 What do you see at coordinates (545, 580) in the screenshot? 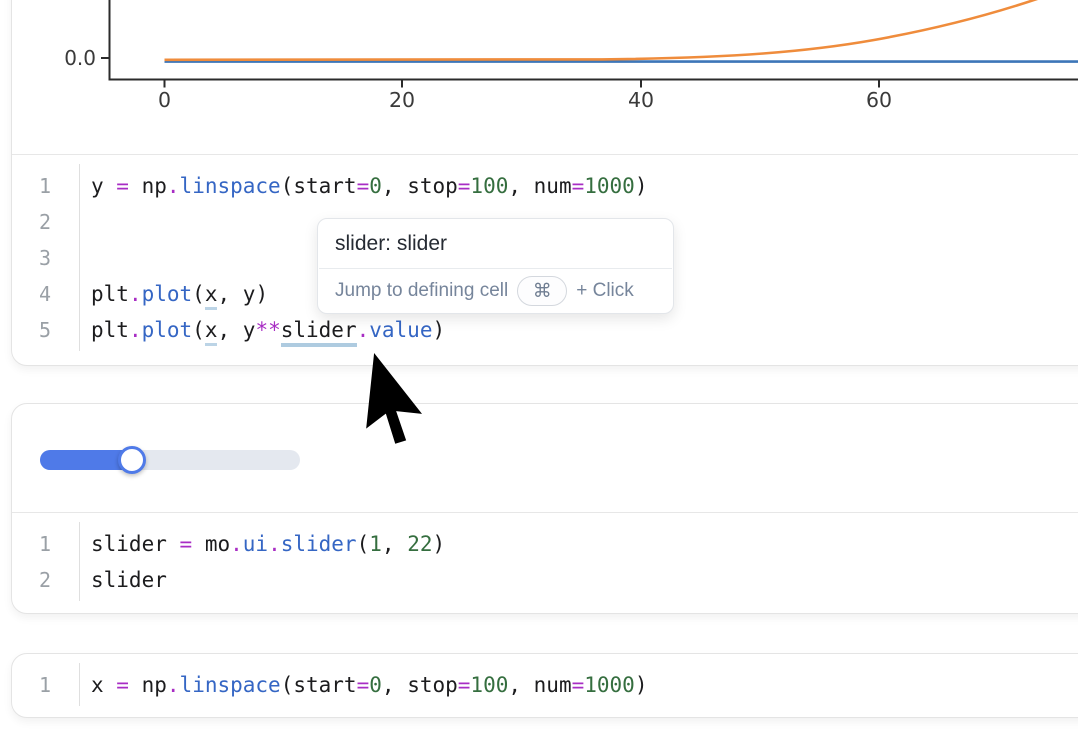
I see `code-line: 2 slider` at bounding box center [545, 580].